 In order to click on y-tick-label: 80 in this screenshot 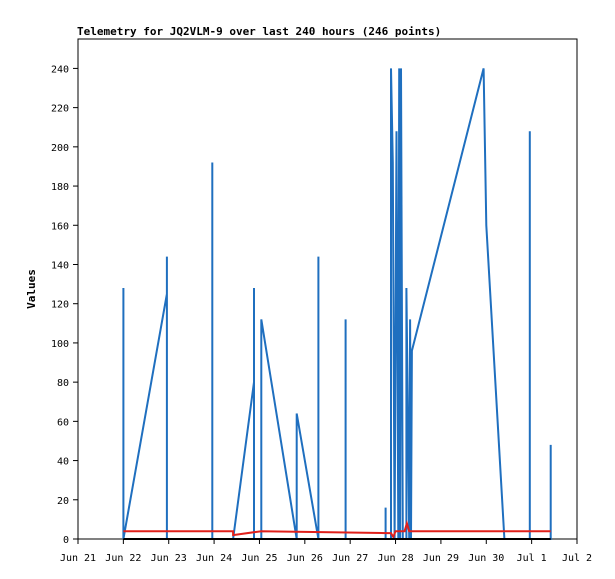, I will do `click(63, 383)`.